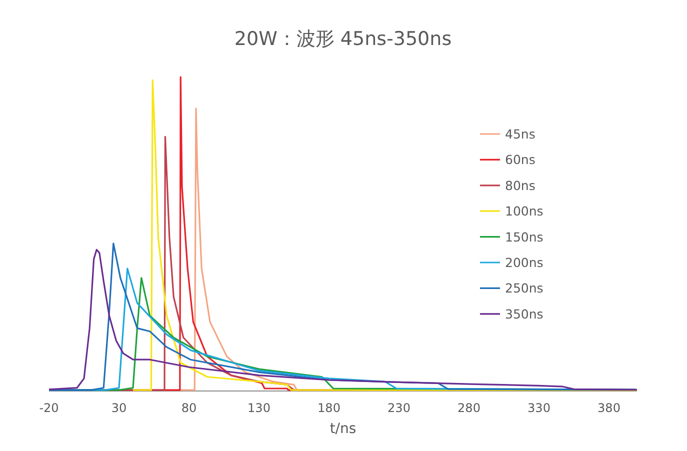 Image resolution: width=687 pixels, height=451 pixels. I want to click on x-tick-label: 80, so click(189, 408).